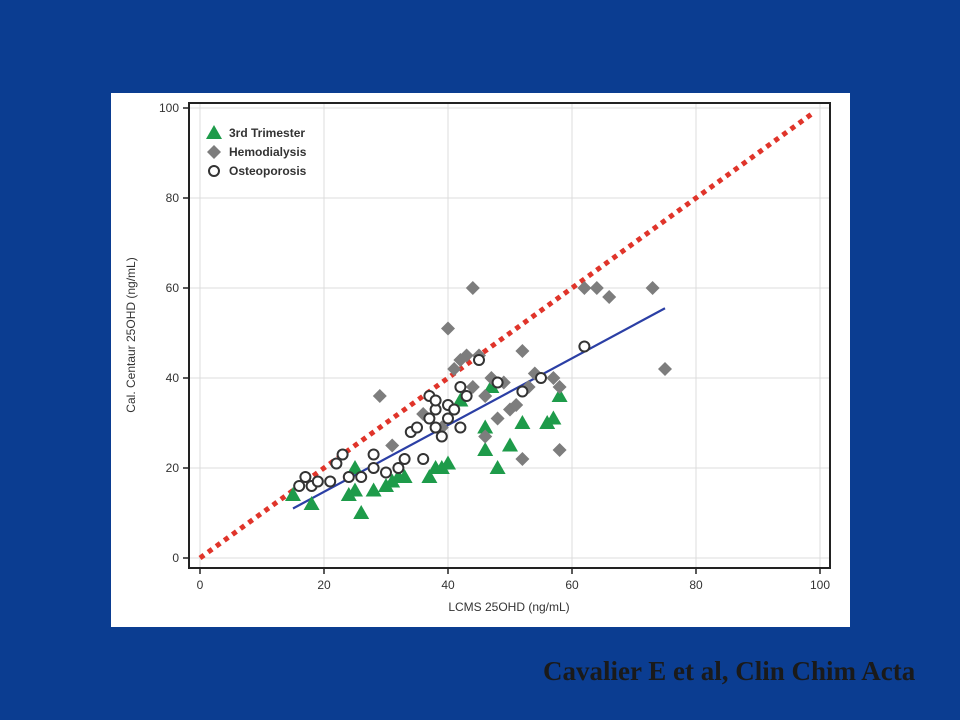 The width and height of the screenshot is (960, 720). What do you see at coordinates (268, 152) in the screenshot?
I see `legend-label: Hemodialysis` at bounding box center [268, 152].